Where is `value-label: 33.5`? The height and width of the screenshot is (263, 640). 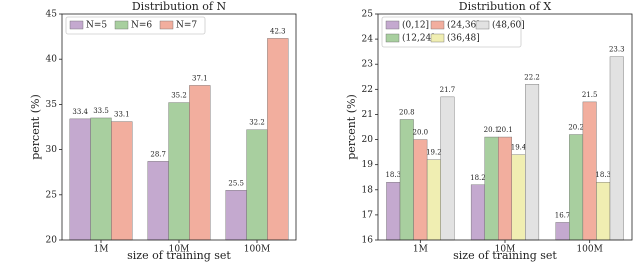
value-label: 33.5 is located at coordinates (101, 111).